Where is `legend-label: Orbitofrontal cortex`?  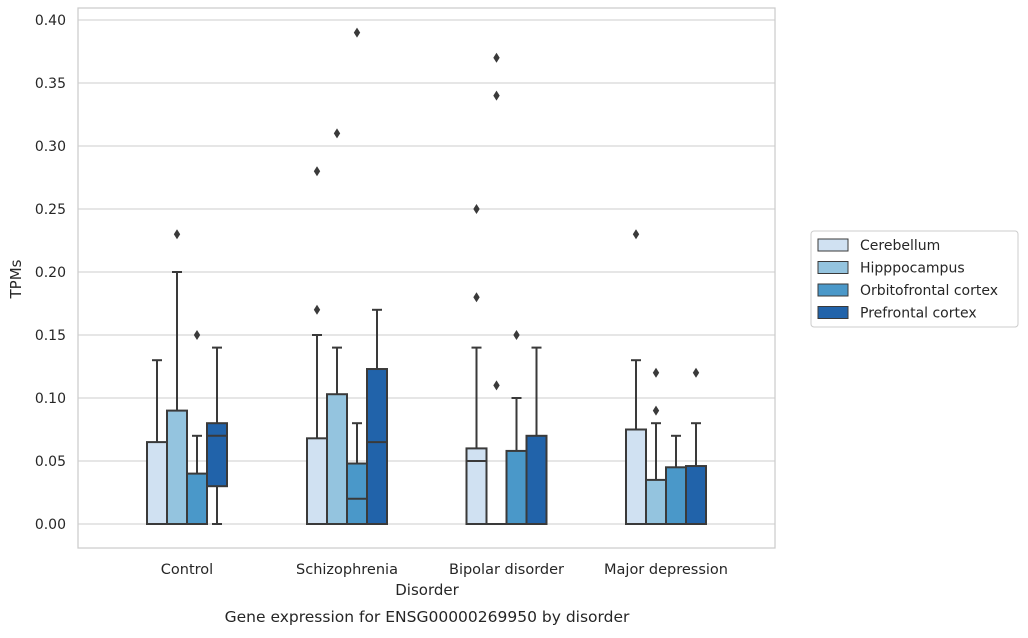 legend-label: Orbitofrontal cortex is located at coordinates (929, 291).